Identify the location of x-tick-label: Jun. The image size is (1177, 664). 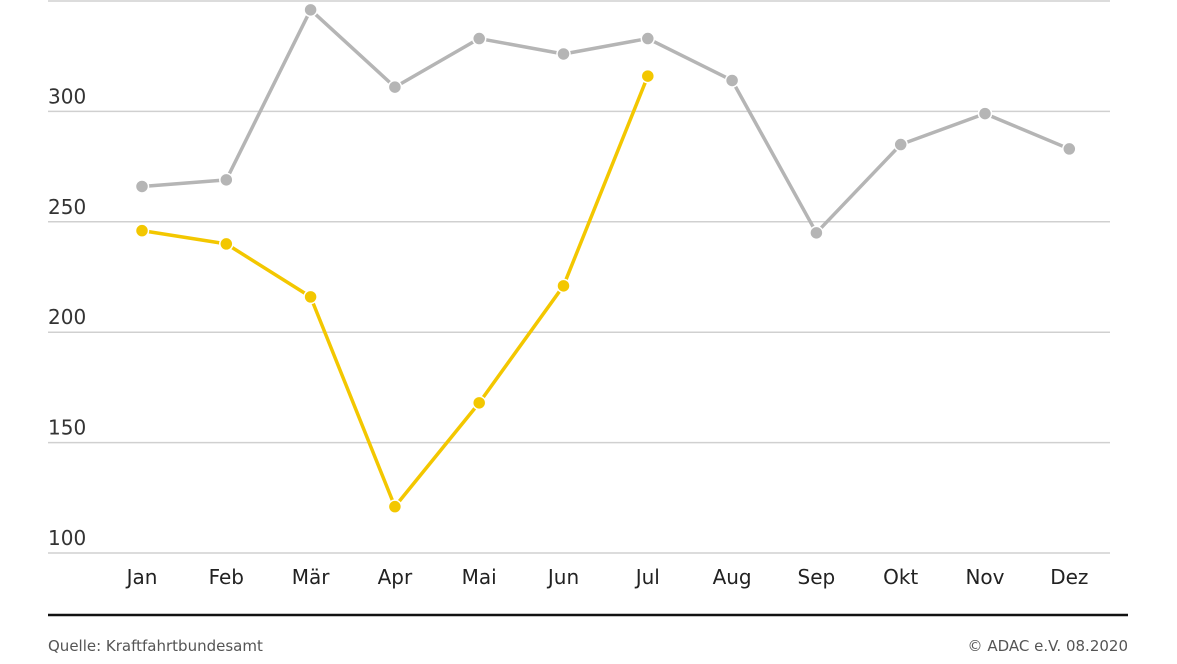
(562, 577).